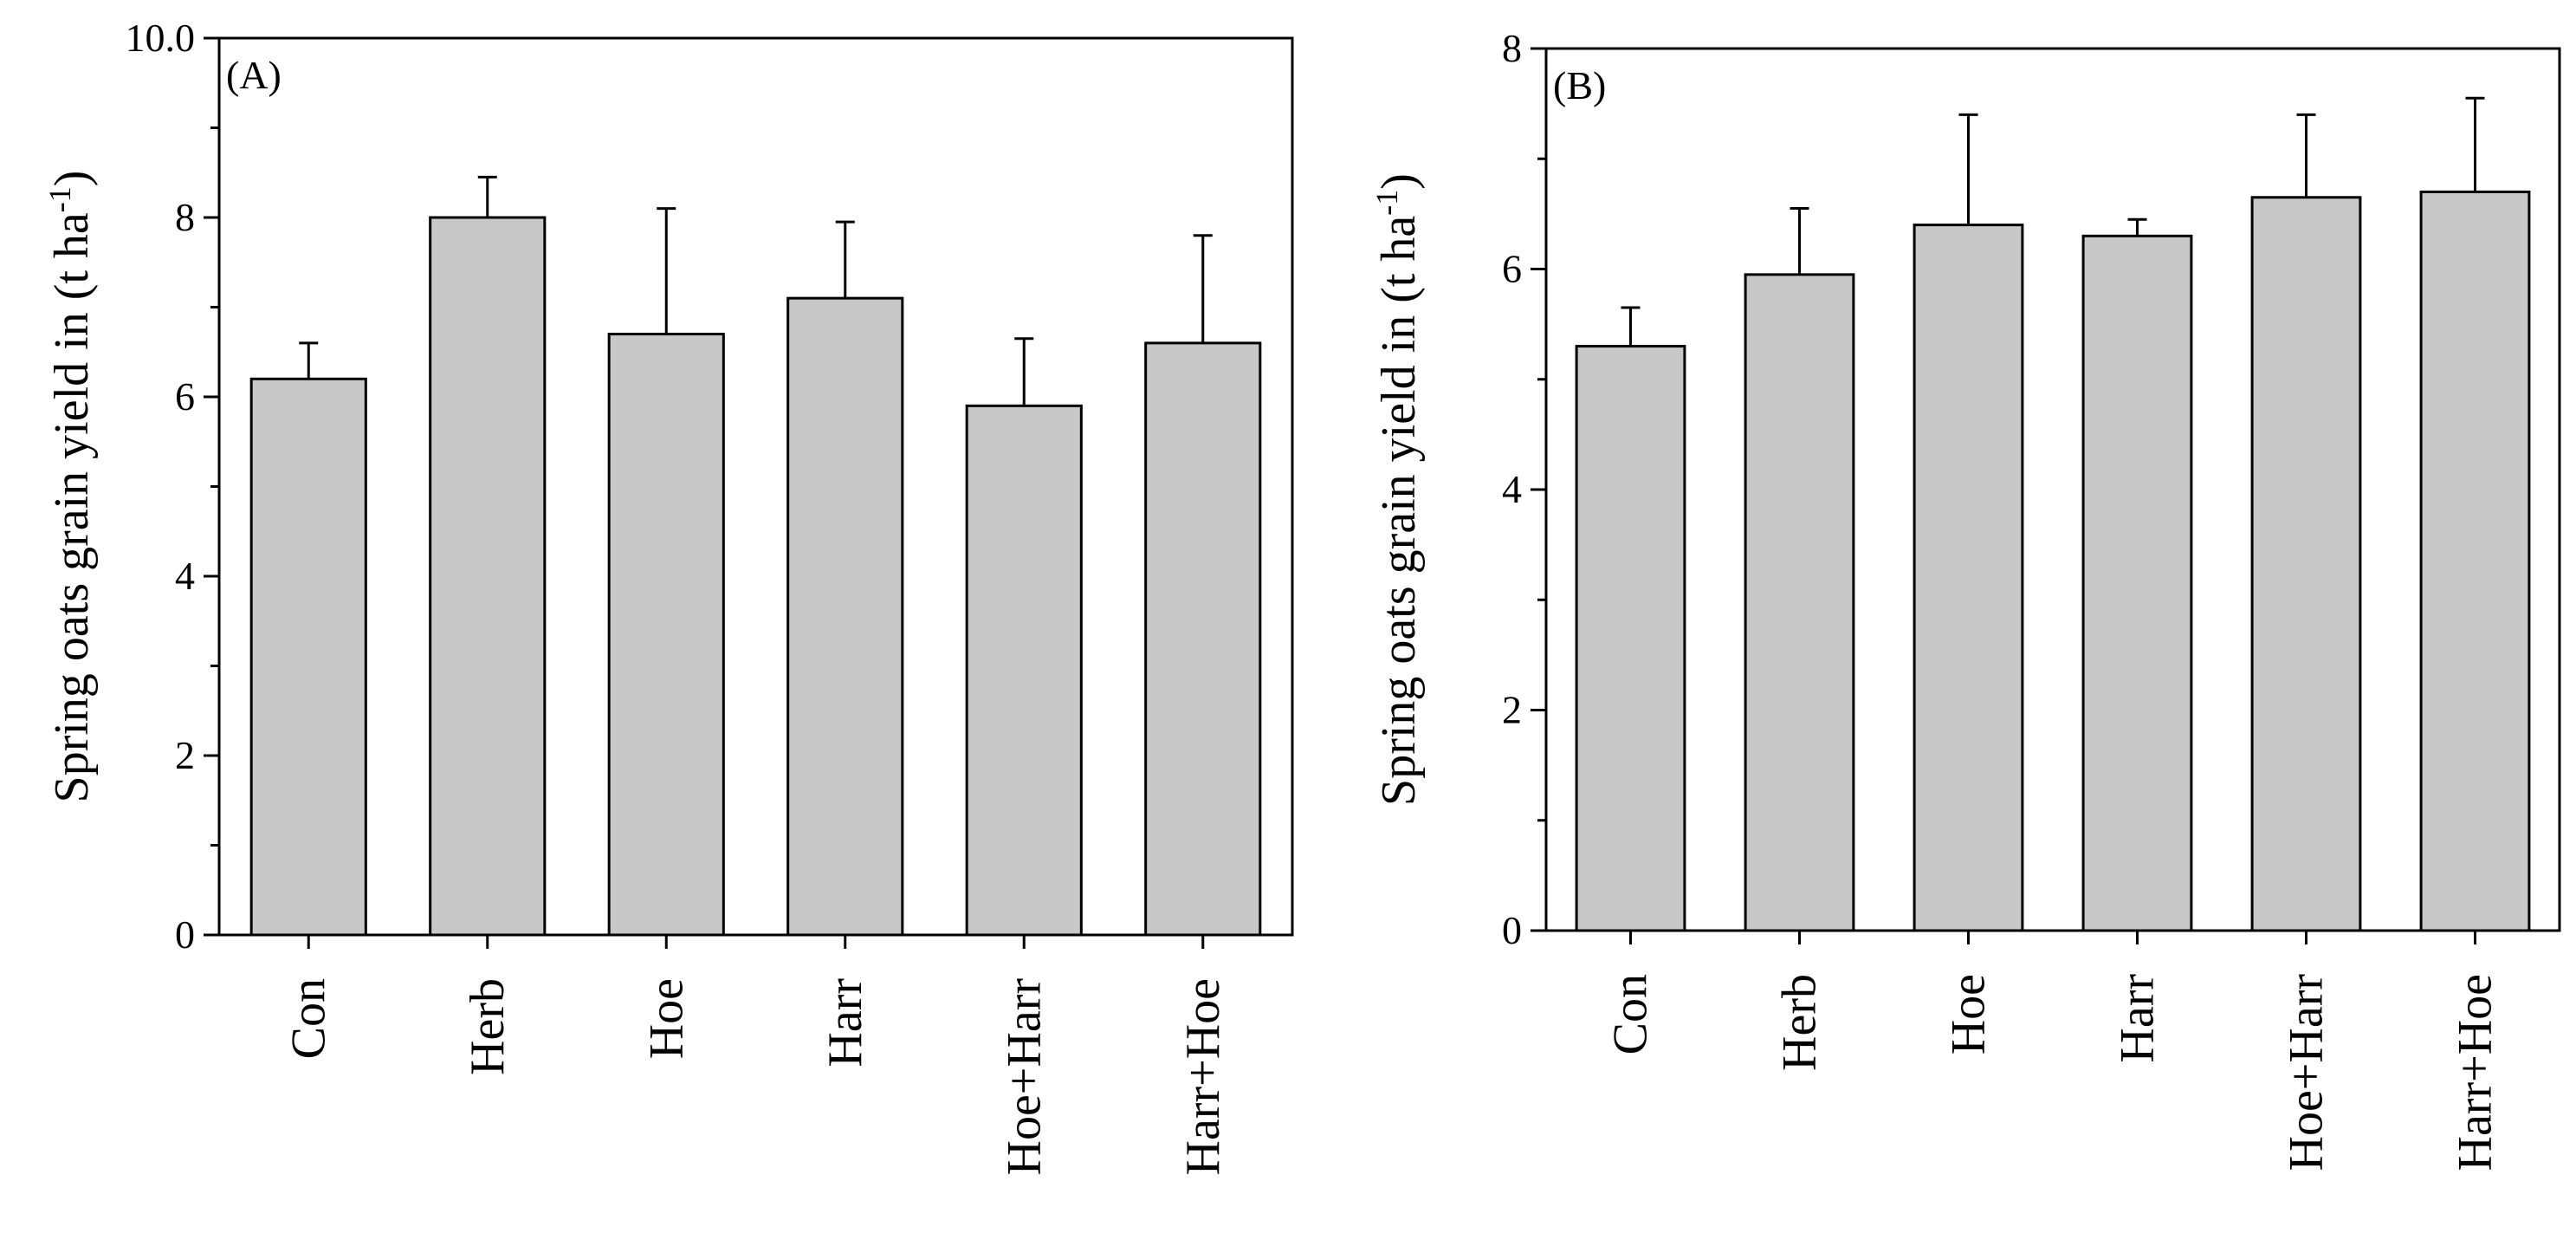  Describe the element at coordinates (254, 75) in the screenshot. I see `panel-label: (A)` at that location.